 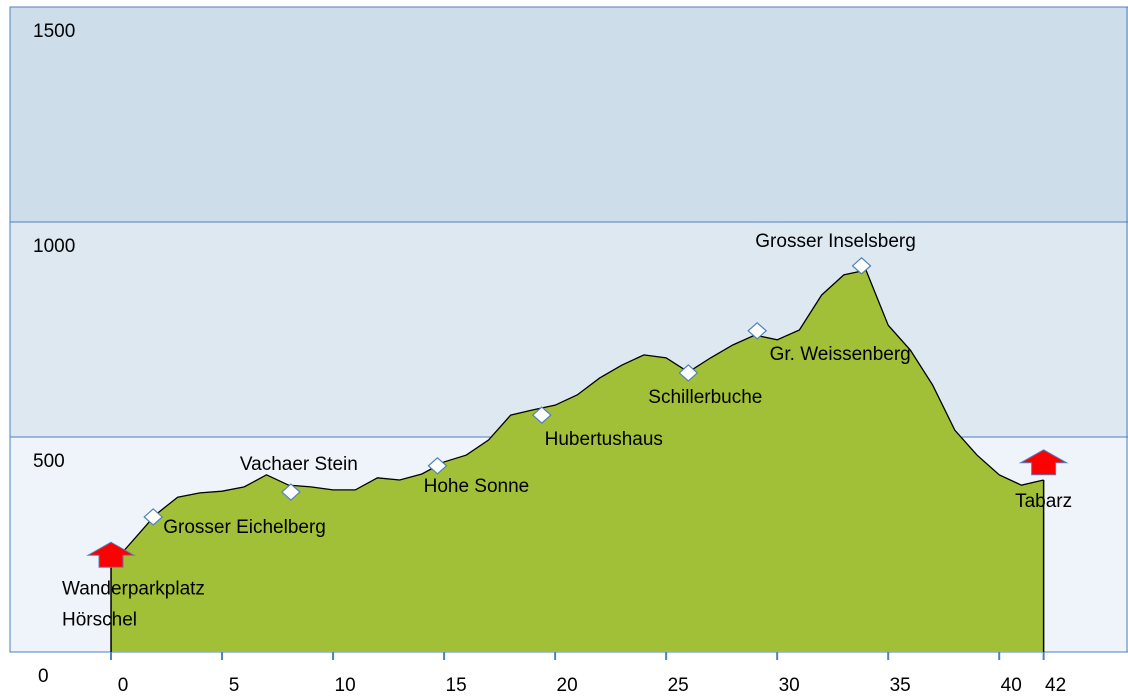 I want to click on endpoint-label: Hörschel, so click(x=99, y=619).